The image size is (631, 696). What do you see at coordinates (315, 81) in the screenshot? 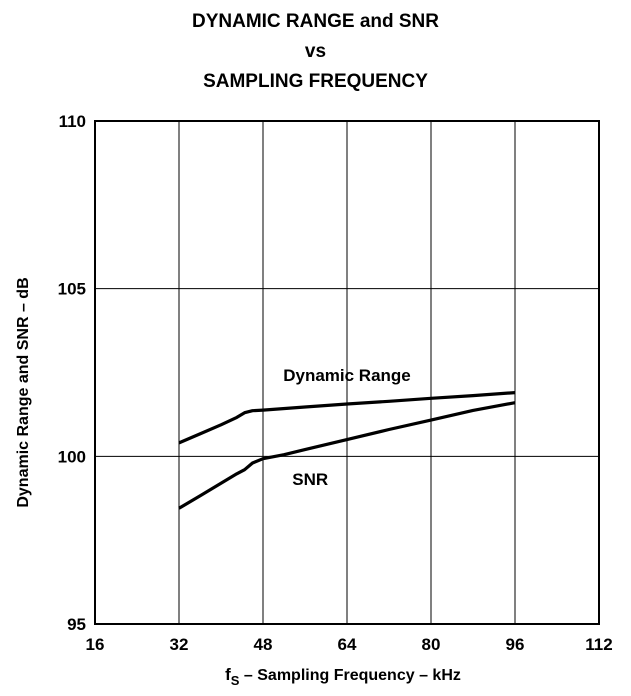
I see `chart-title-line-3: SAMPLING FREQUENCY` at bounding box center [315, 81].